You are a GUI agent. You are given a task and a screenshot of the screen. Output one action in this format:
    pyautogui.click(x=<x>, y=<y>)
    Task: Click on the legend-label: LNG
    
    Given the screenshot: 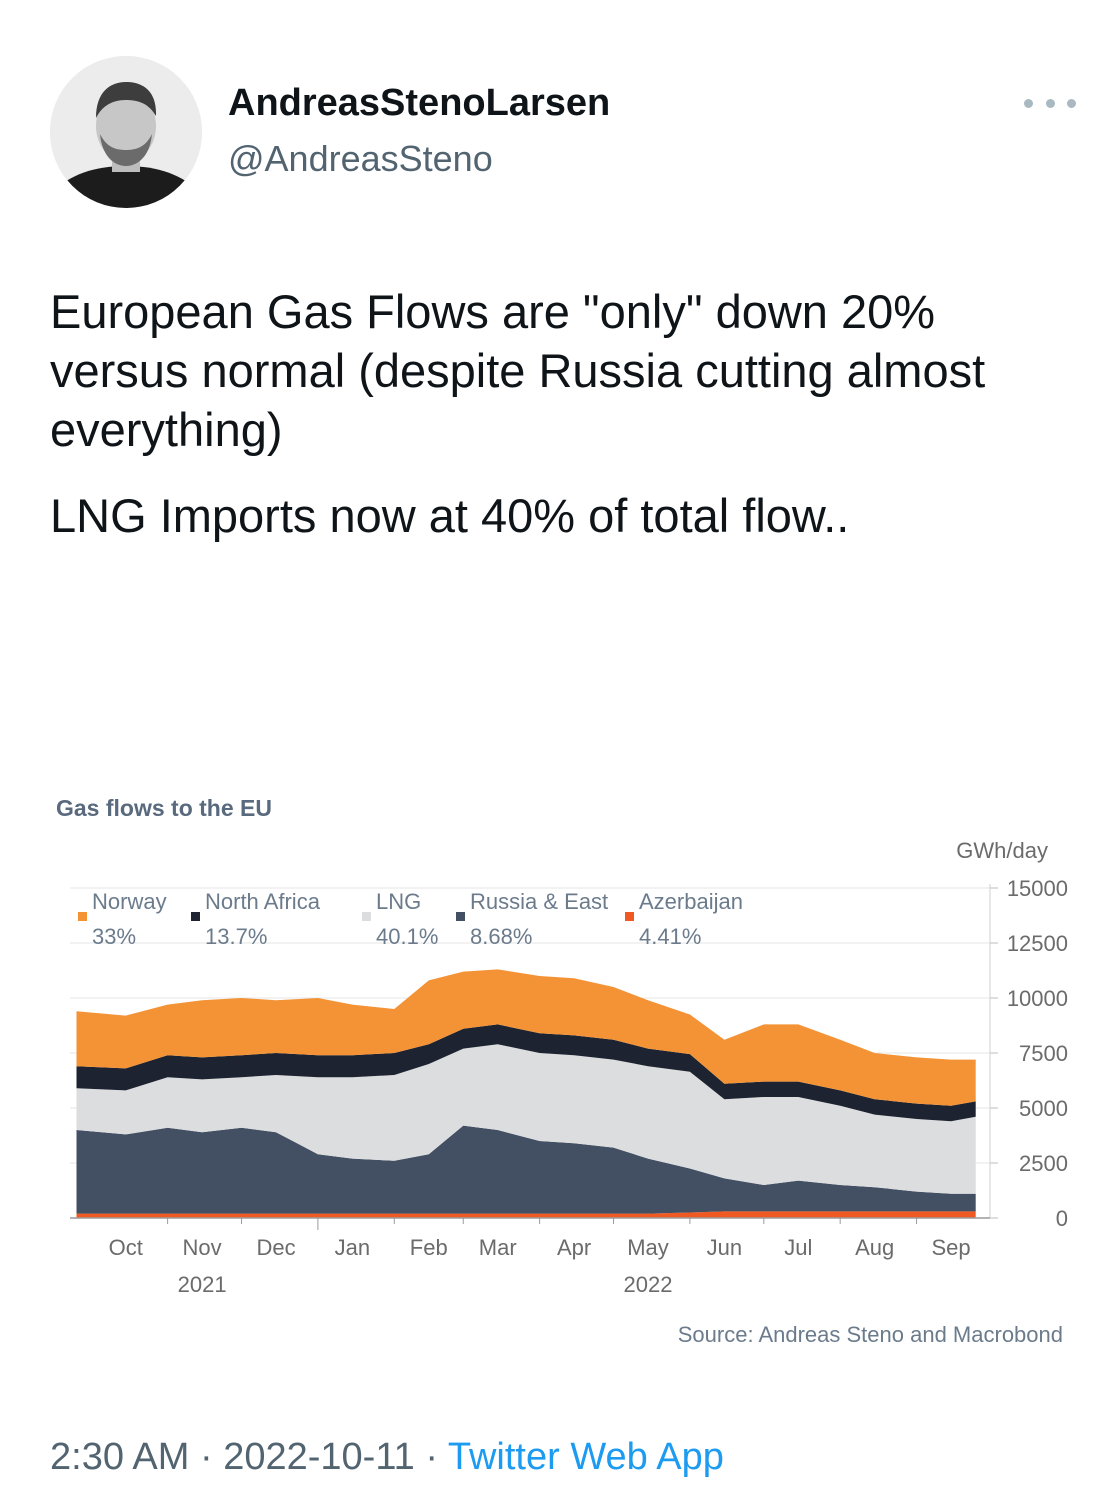 What is the action you would take?
    pyautogui.click(x=398, y=901)
    